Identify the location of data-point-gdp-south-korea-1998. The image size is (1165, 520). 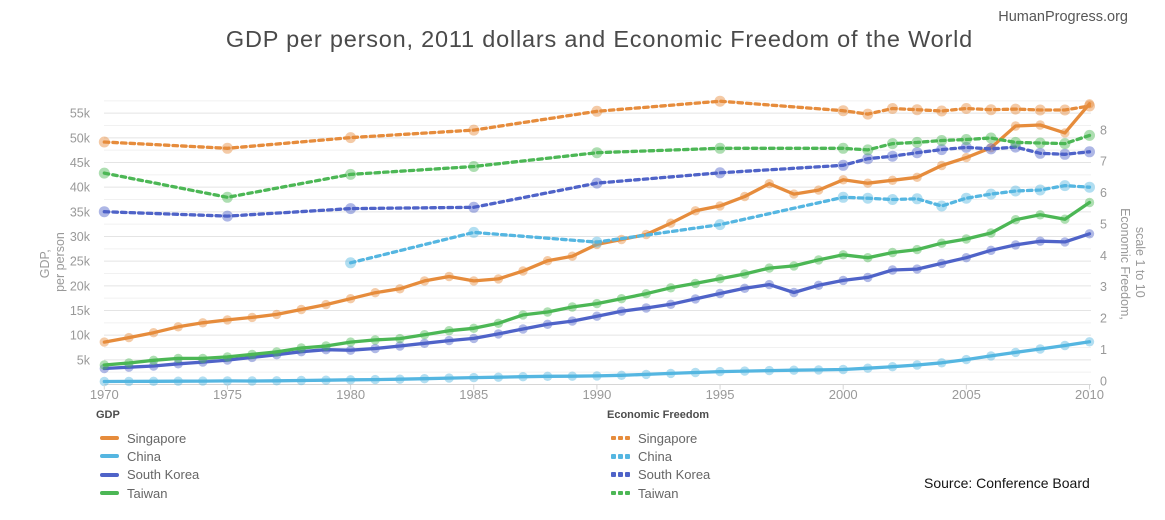
(794, 292).